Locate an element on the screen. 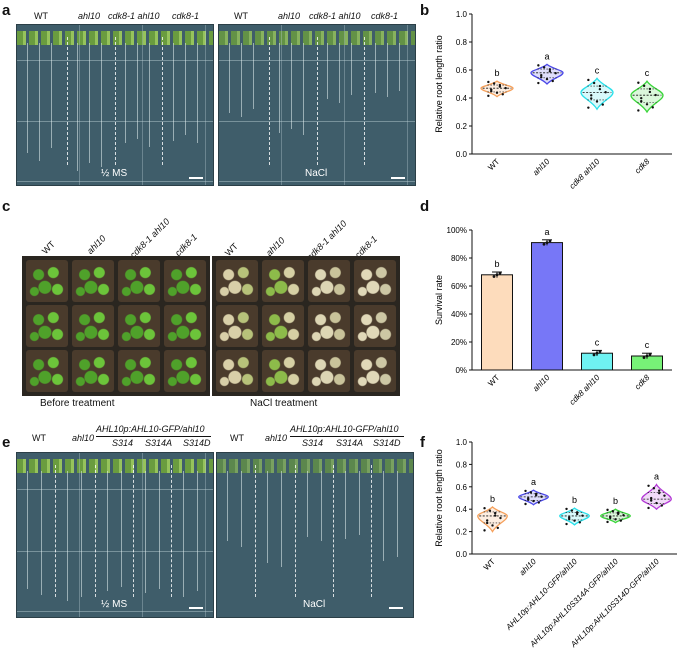 The width and height of the screenshot is (685, 669). seedling-row is located at coordinates (115, 466).